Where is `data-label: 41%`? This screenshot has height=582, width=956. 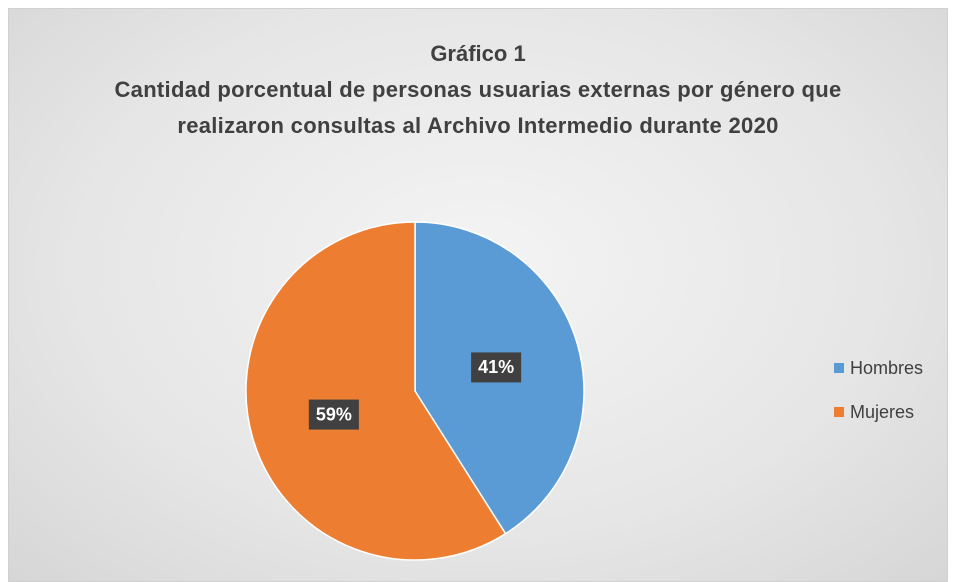
data-label: 41% is located at coordinates (496, 367).